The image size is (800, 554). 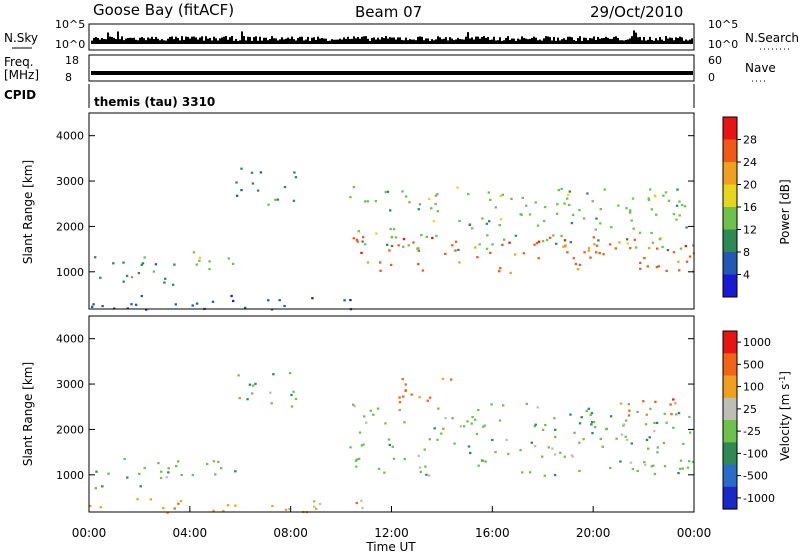 What do you see at coordinates (750, 140) in the screenshot?
I see `colorbar-tick-label: 28` at bounding box center [750, 140].